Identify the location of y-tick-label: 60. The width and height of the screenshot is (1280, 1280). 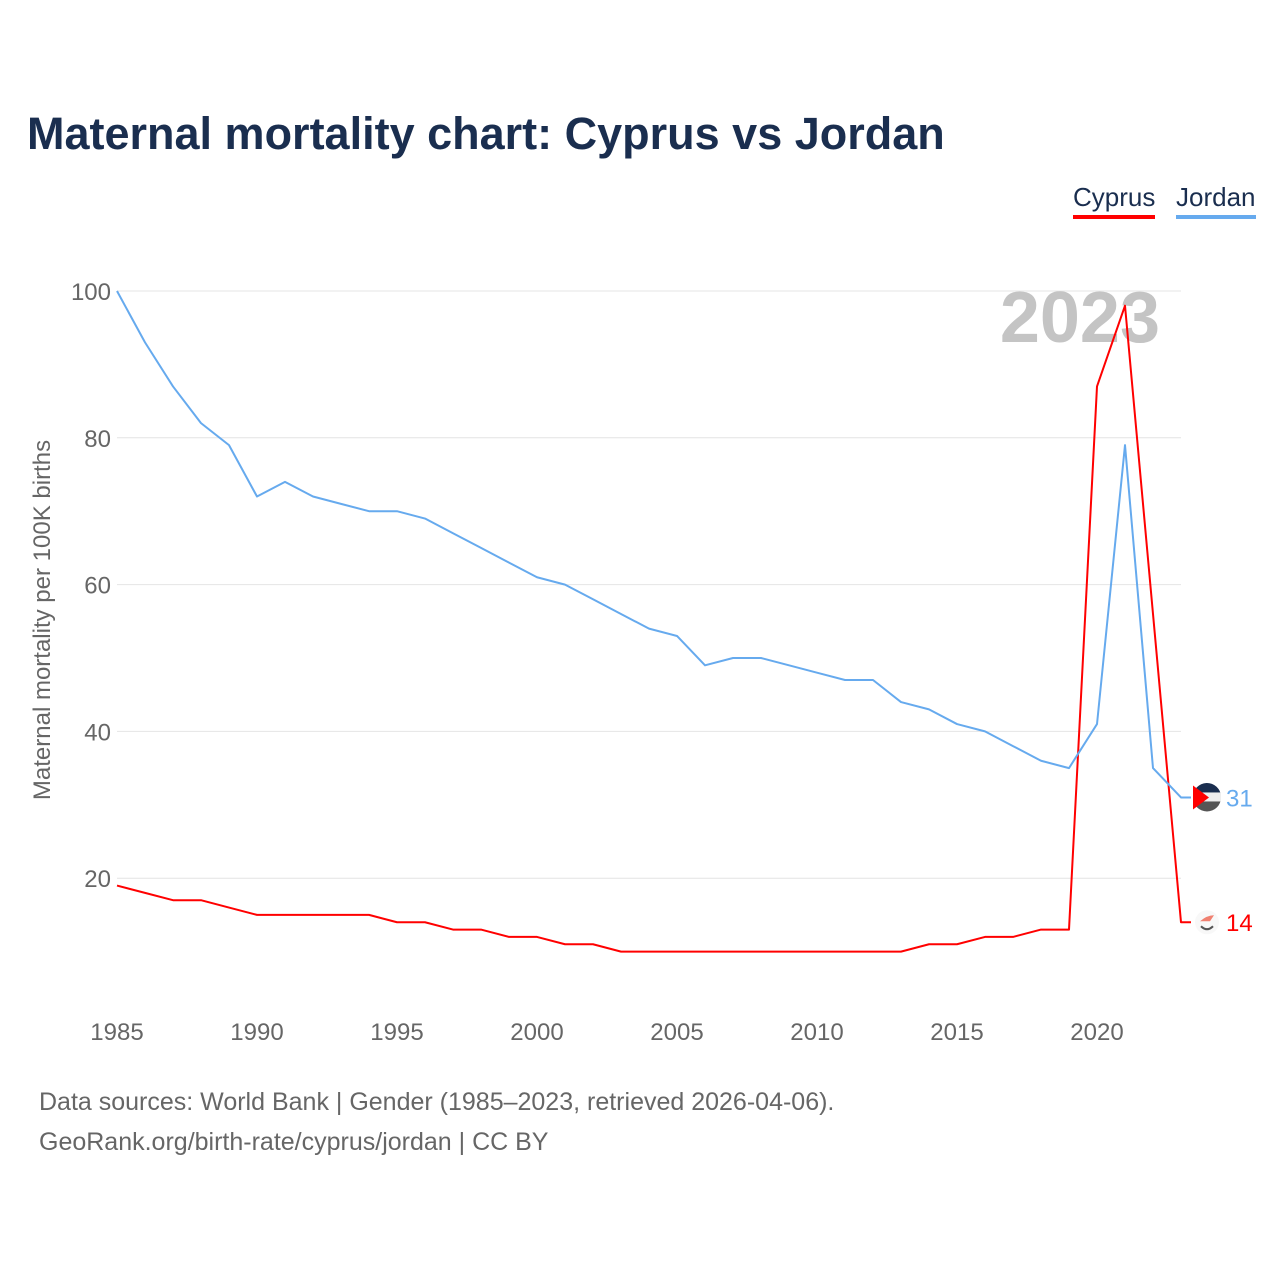
(97, 586).